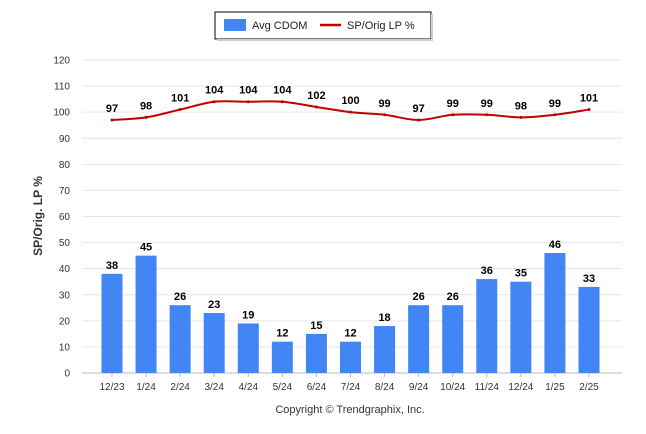  I want to click on x-tick-label: 4/24, so click(249, 387).